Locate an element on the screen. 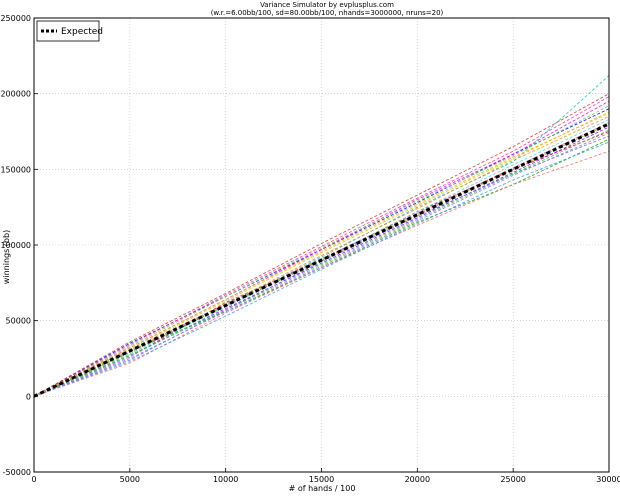 The width and height of the screenshot is (620, 496). y-tick-label: 0 is located at coordinates (28, 396).